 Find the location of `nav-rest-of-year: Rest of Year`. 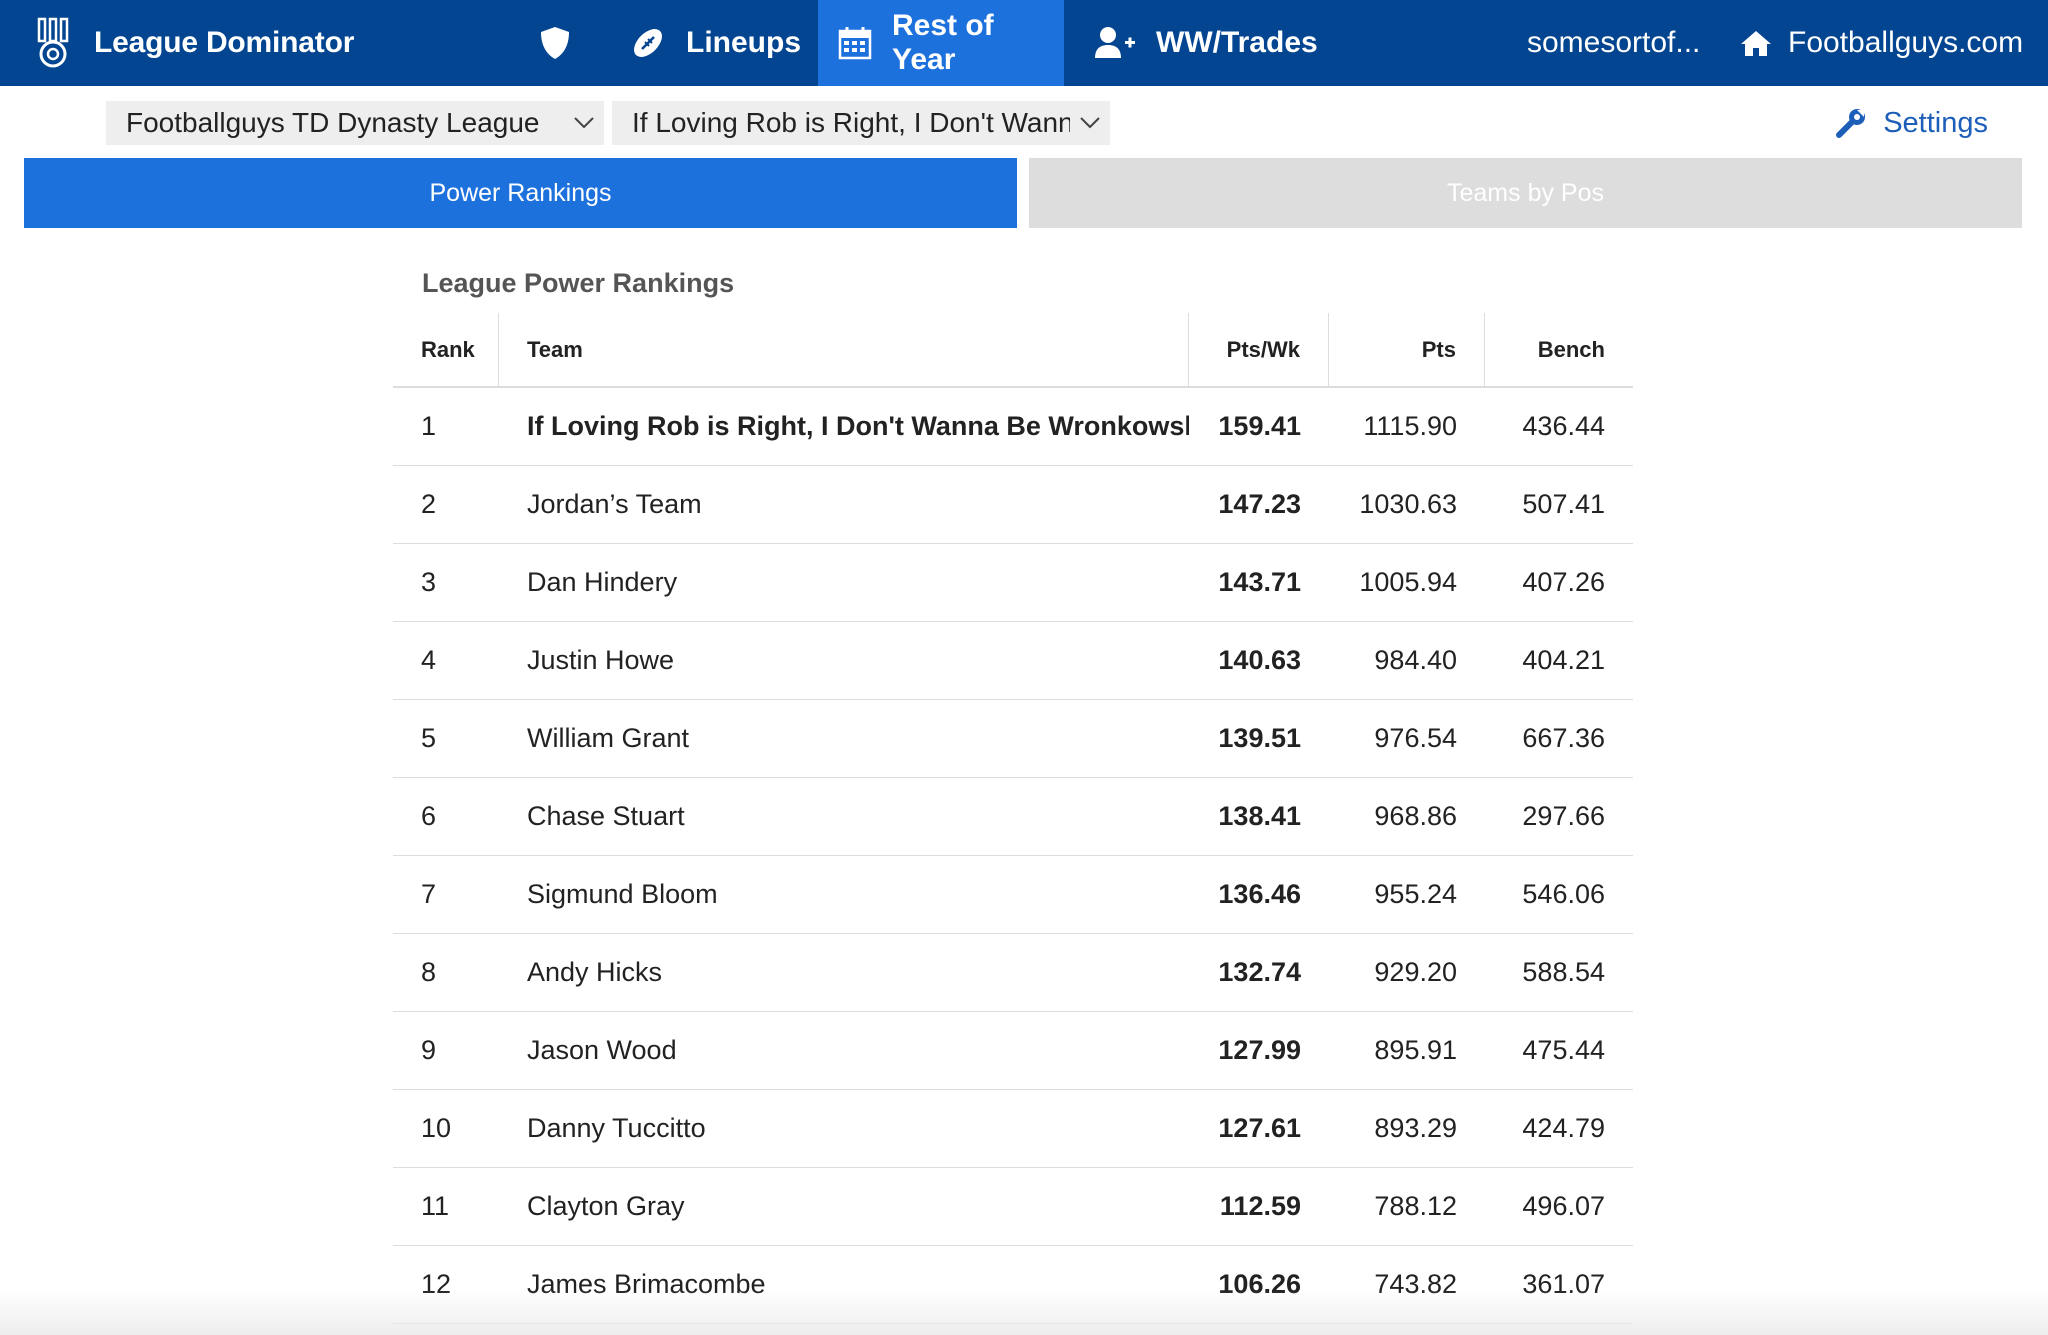

nav-rest-of-year: Rest of Year is located at coordinates (941, 43).